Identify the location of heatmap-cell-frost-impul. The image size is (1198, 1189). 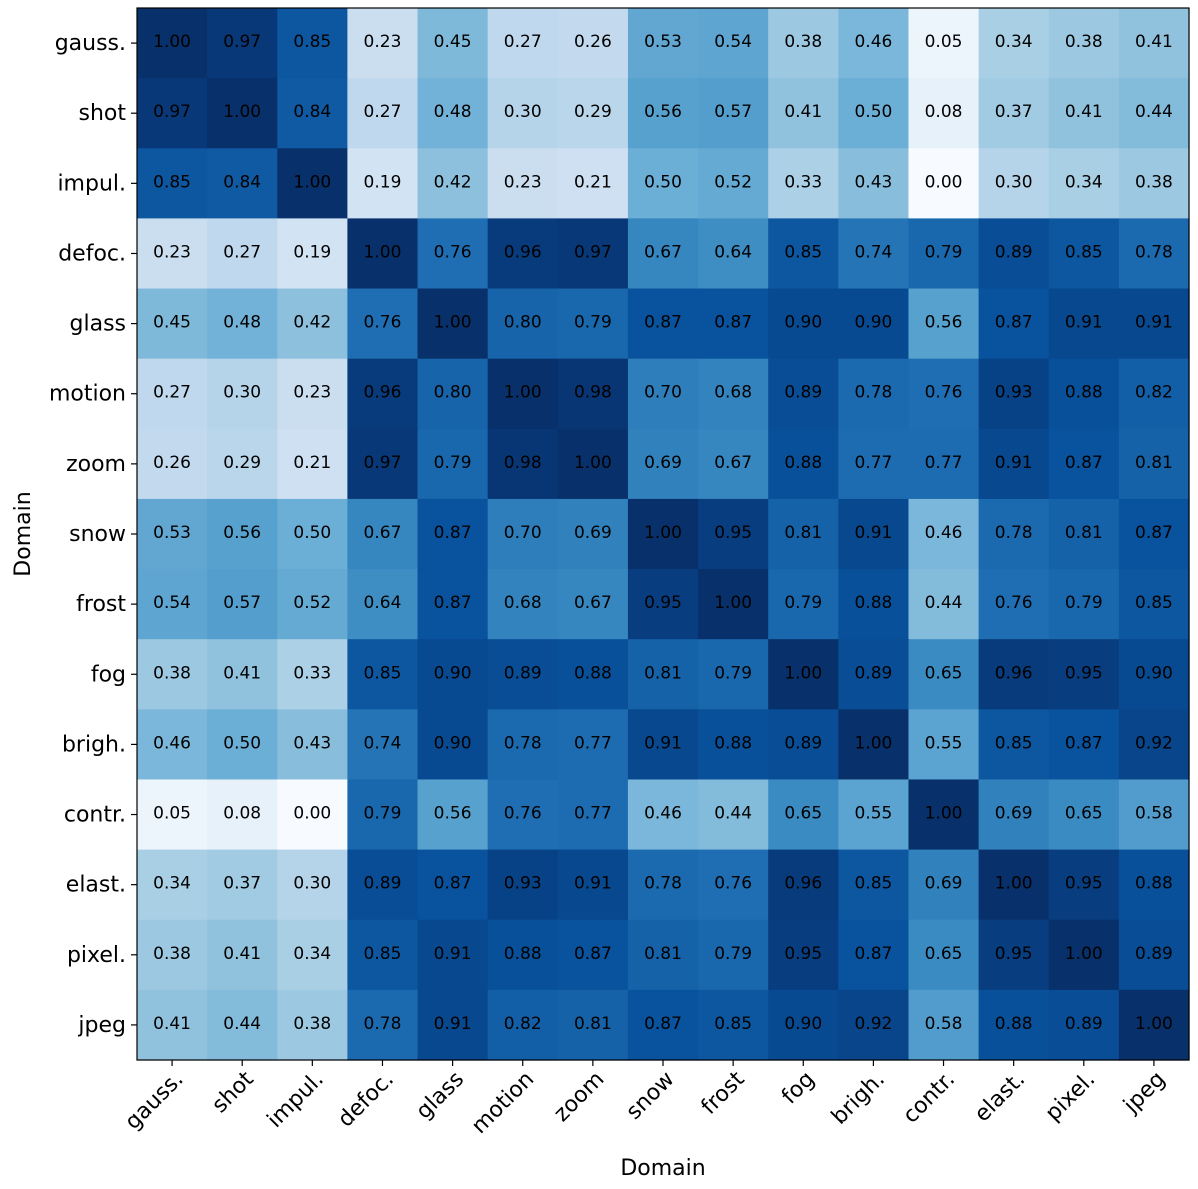
(312, 604).